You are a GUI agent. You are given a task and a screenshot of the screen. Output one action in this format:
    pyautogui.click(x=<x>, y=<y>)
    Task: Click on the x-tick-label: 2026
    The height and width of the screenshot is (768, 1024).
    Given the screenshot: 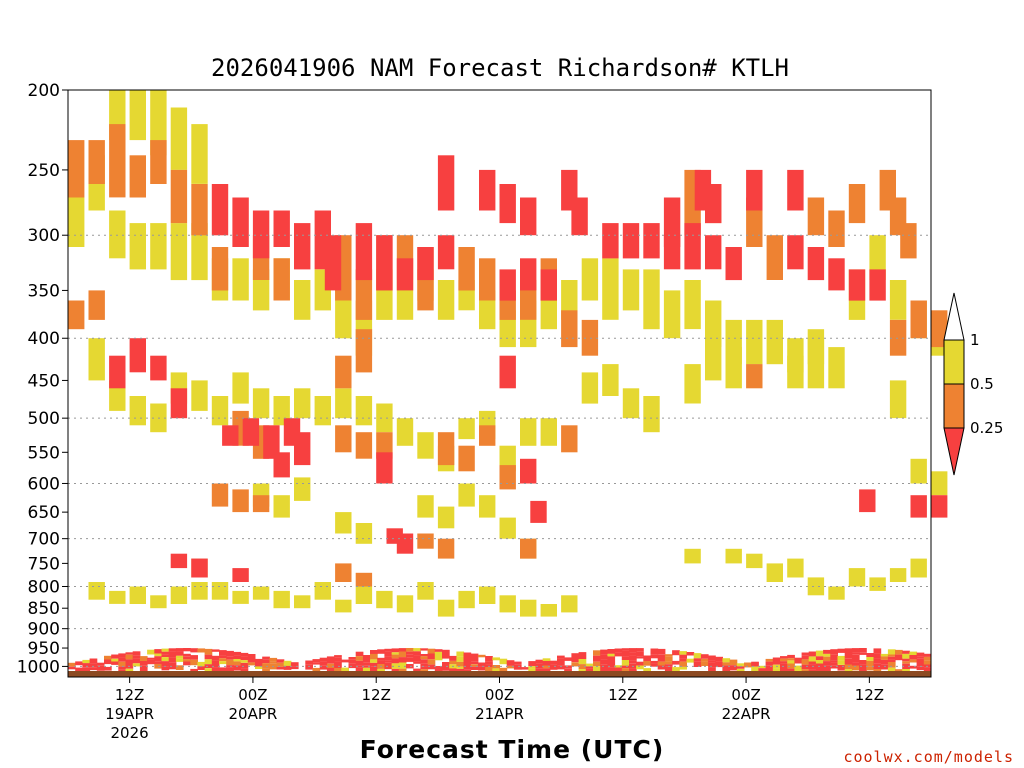 What is the action you would take?
    pyautogui.click(x=130, y=733)
    